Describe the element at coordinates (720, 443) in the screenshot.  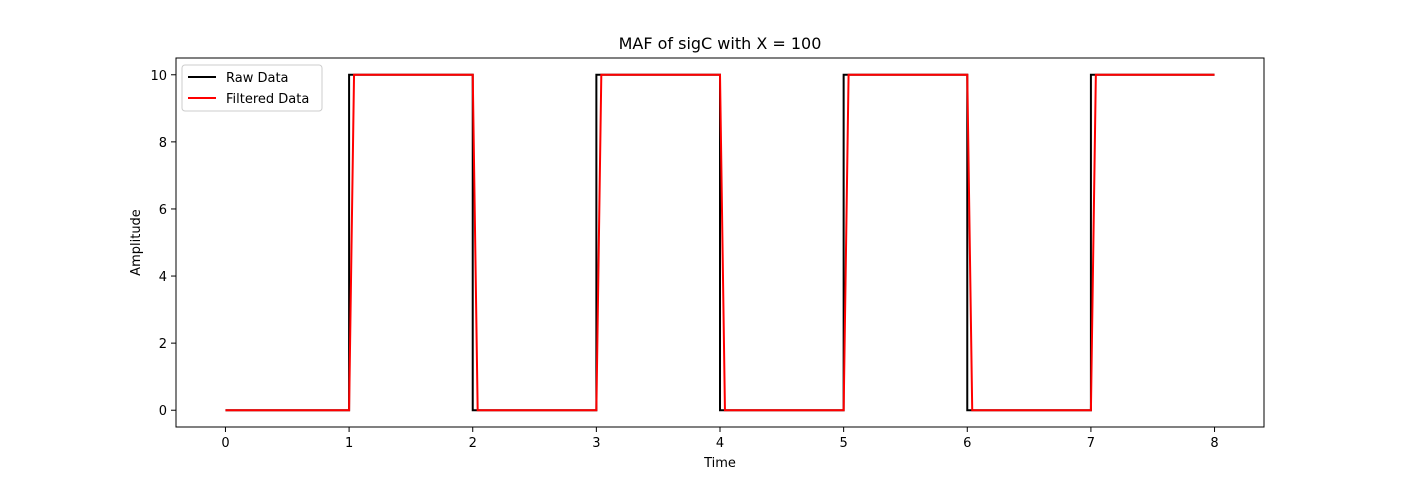
I see `x-tick-label: 4` at that location.